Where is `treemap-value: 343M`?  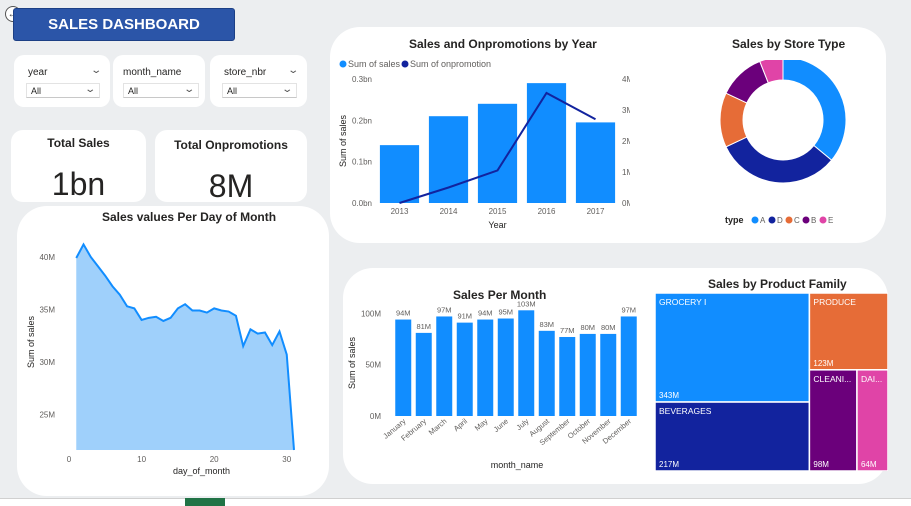 treemap-value: 343M is located at coordinates (669, 395).